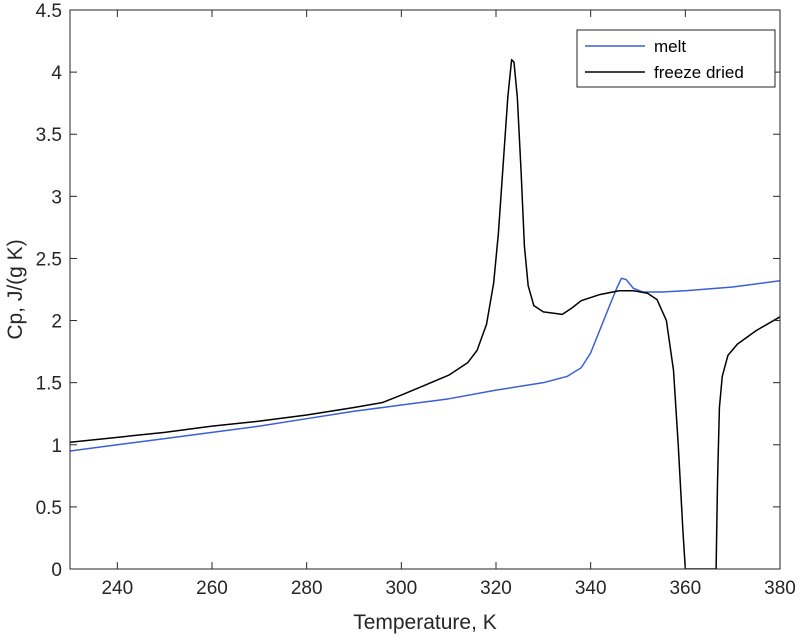 The image size is (800, 638). Describe the element at coordinates (496, 588) in the screenshot. I see `x-tick-label: 320` at that location.